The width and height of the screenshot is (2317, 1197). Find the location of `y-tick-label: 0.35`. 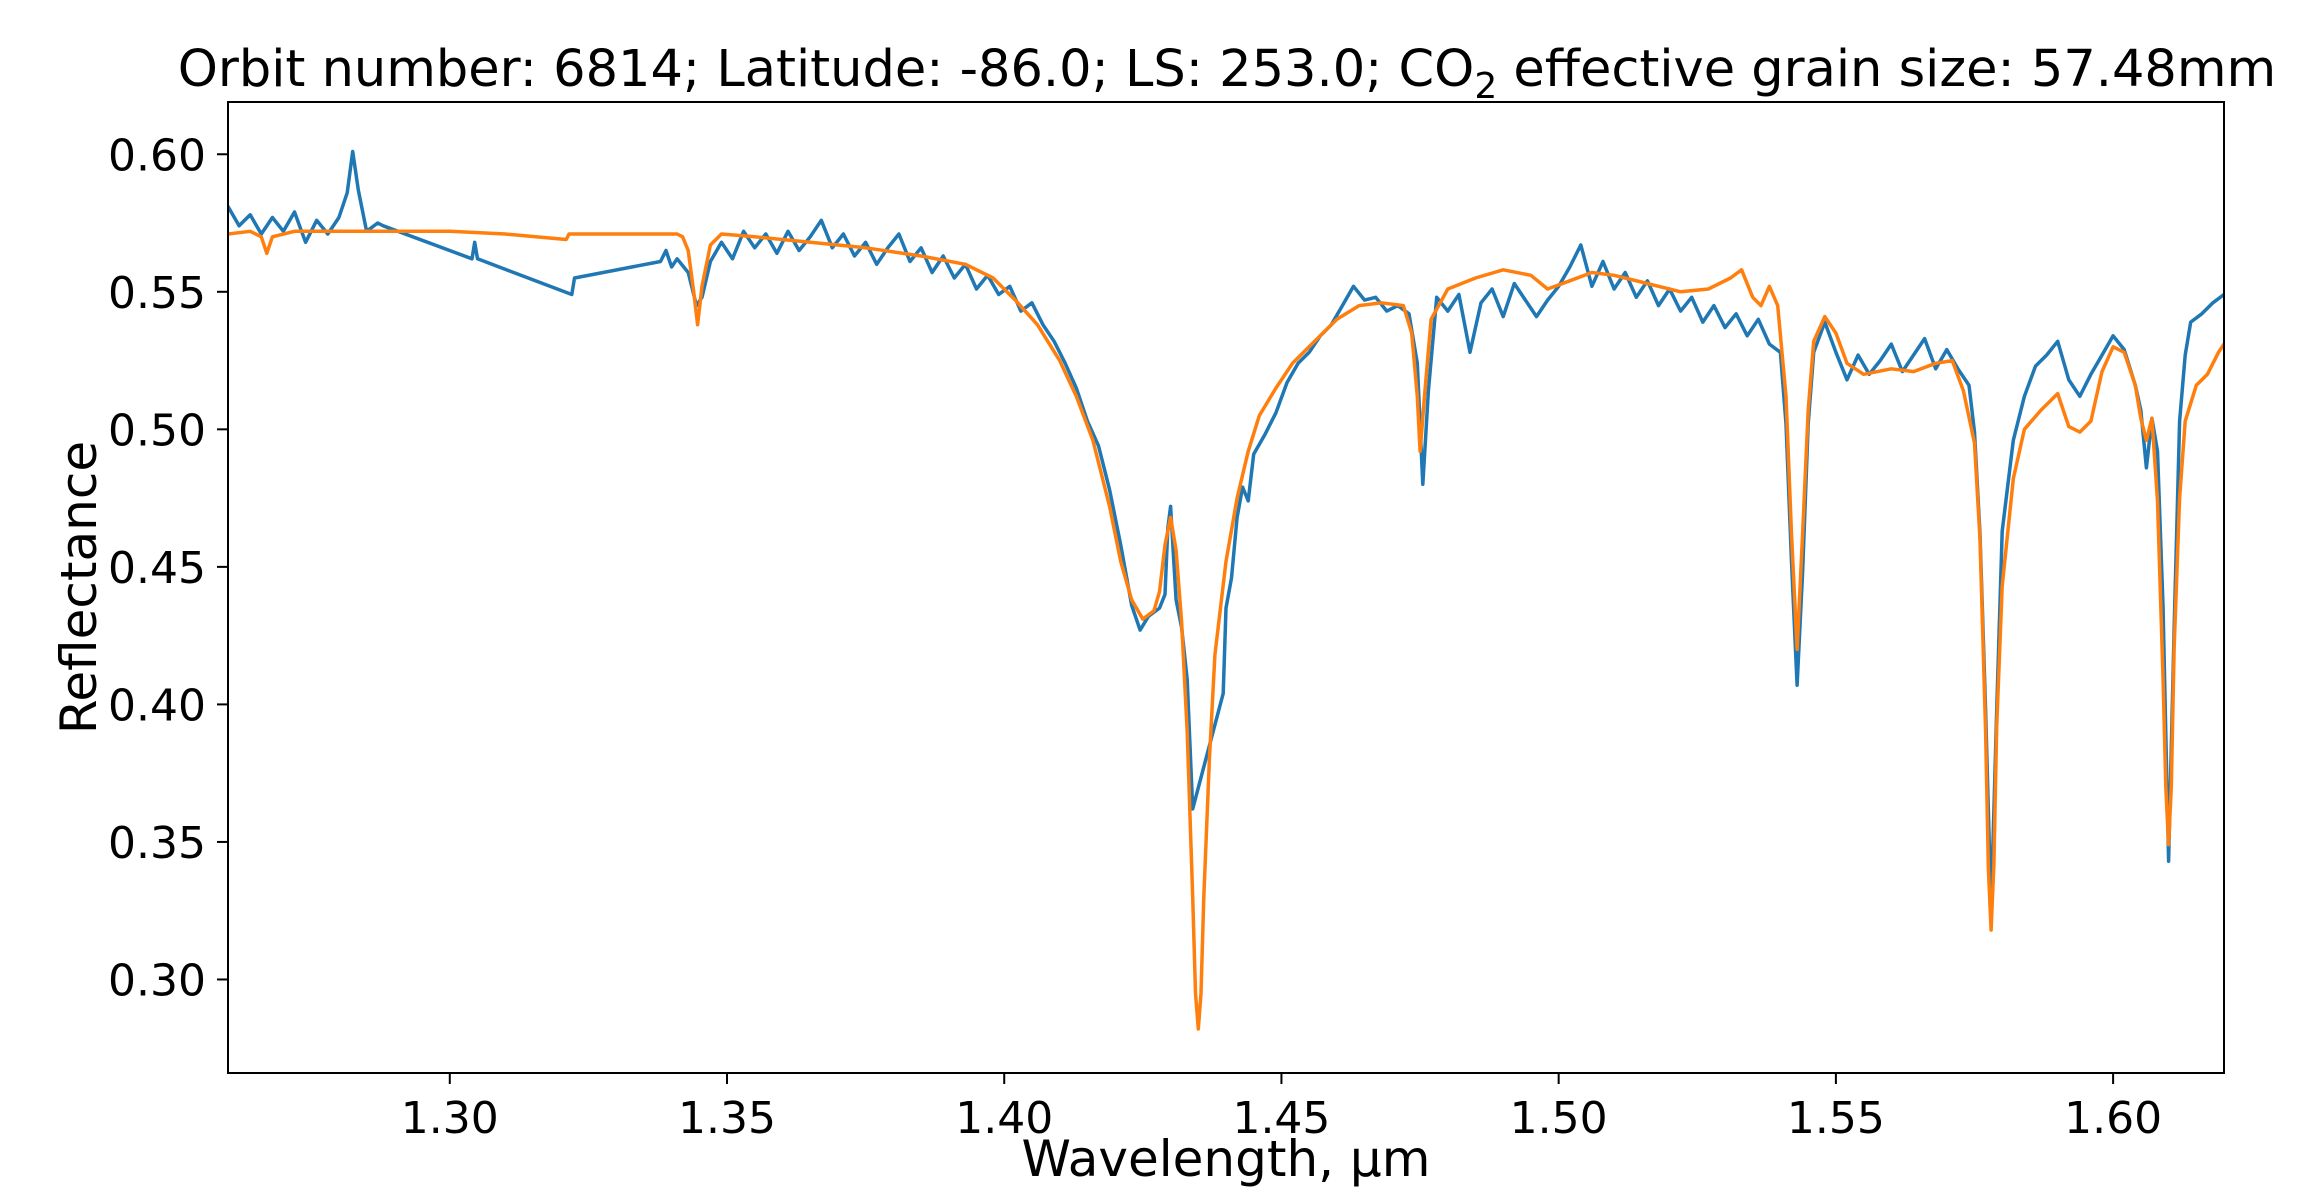

y-tick-label: 0.35 is located at coordinates (157, 843).